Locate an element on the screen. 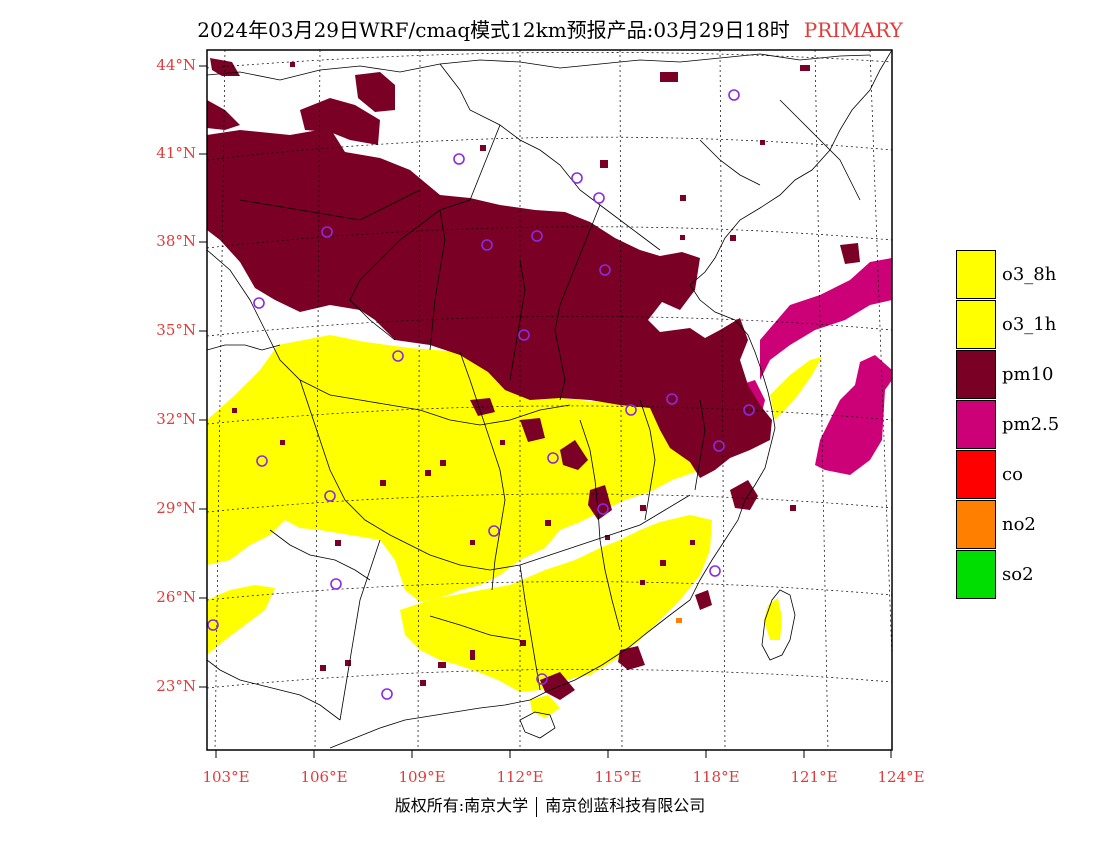 The height and width of the screenshot is (850, 1100). legend-item-co: co is located at coordinates (1026, 475).